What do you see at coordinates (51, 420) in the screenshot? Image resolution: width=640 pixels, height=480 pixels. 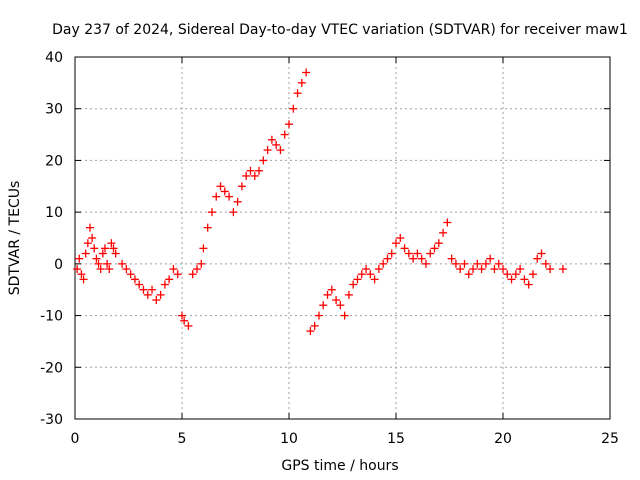 I see `y-tick-label: -30` at bounding box center [51, 420].